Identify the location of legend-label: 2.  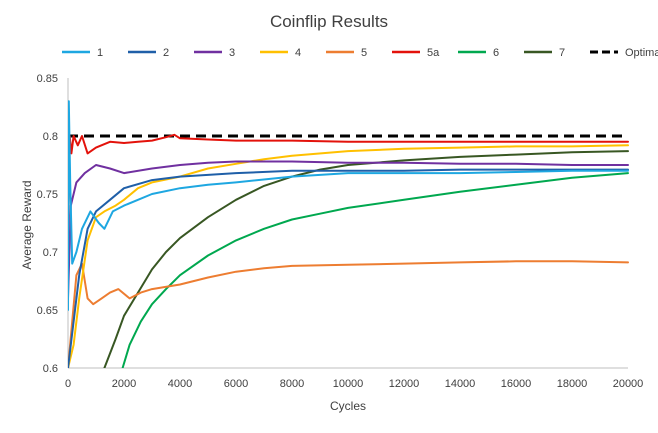
(166, 53).